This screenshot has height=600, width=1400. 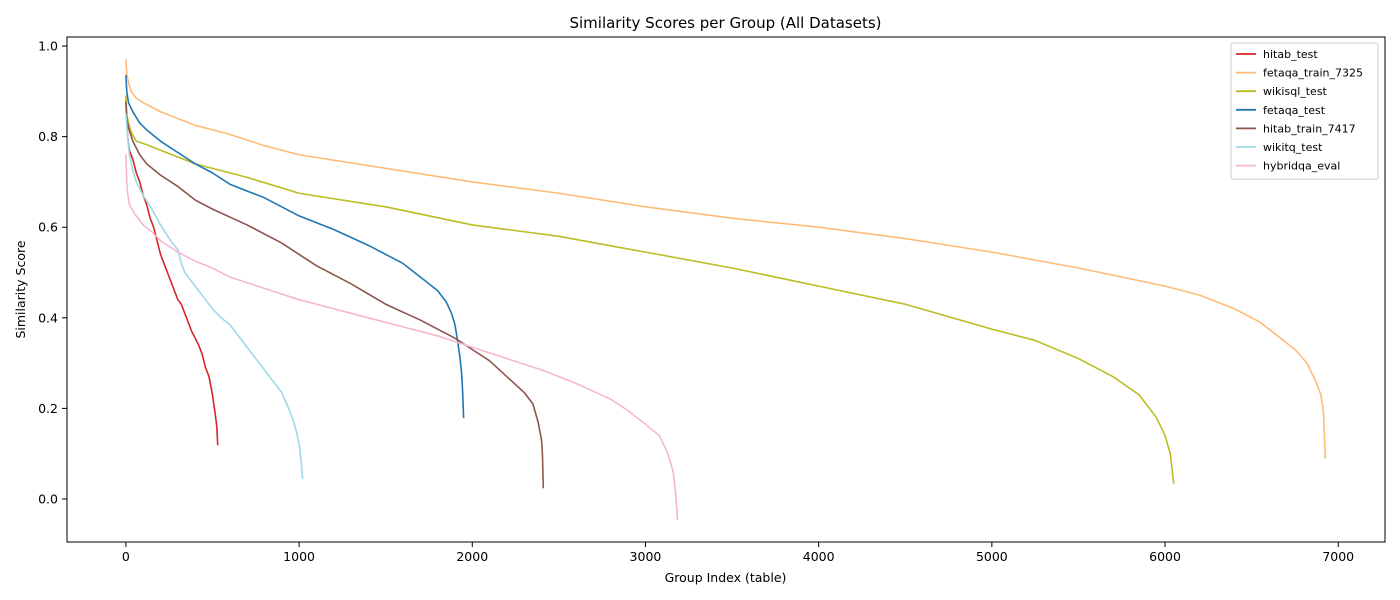 I want to click on series-line-wikitq-test, so click(x=214, y=296).